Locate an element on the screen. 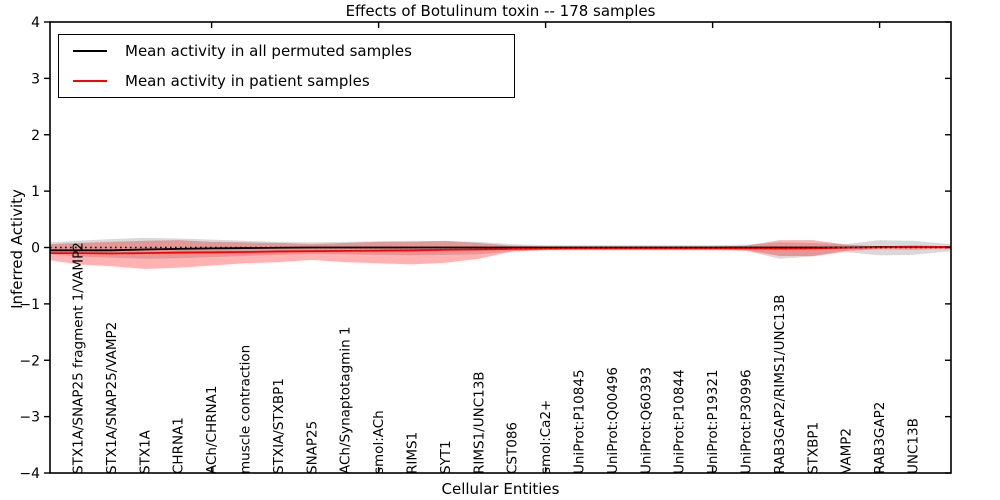  x-tick-label: UNC13B is located at coordinates (914, 446).